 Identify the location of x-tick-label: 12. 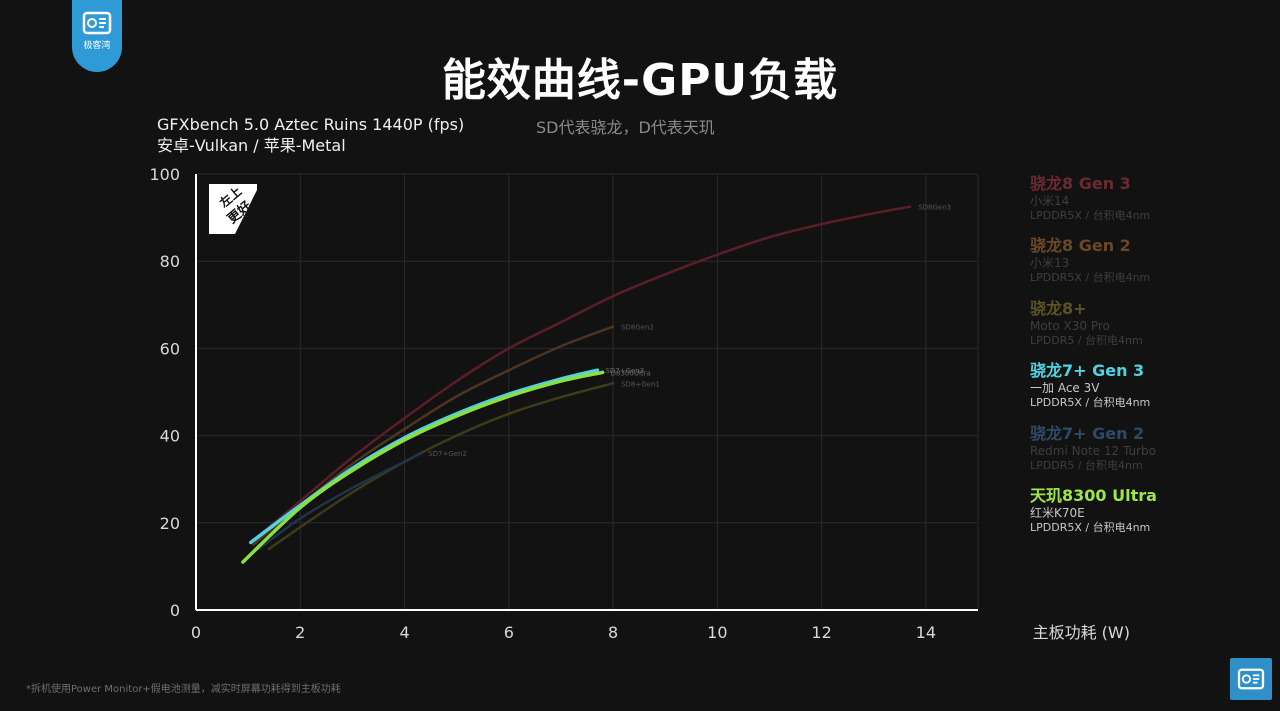
(821, 632).